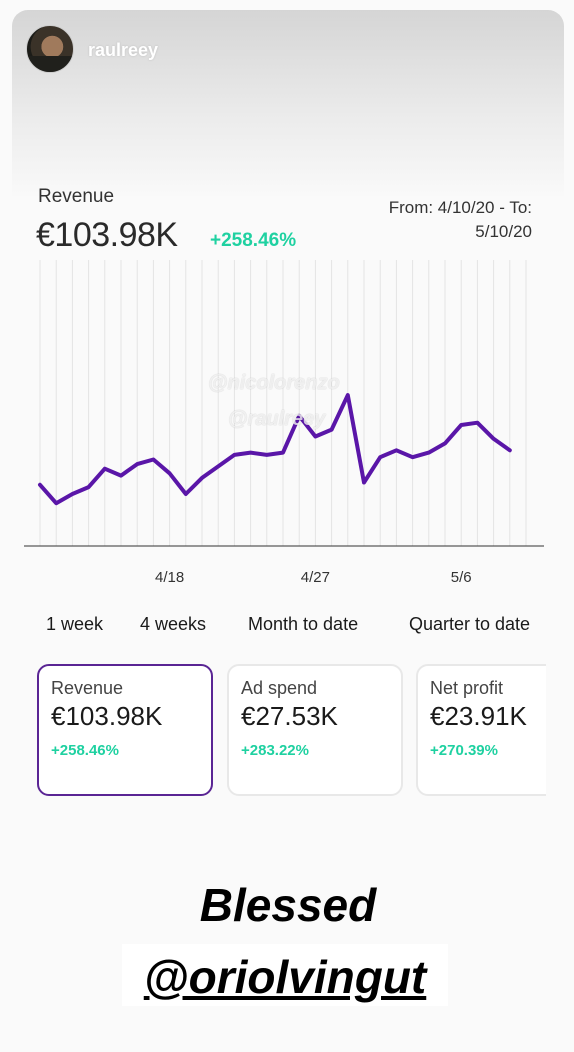 This screenshot has width=574, height=1052. What do you see at coordinates (432, 220) in the screenshot?
I see `date-range: From: 4/10/20 - To: 5/10/20` at bounding box center [432, 220].